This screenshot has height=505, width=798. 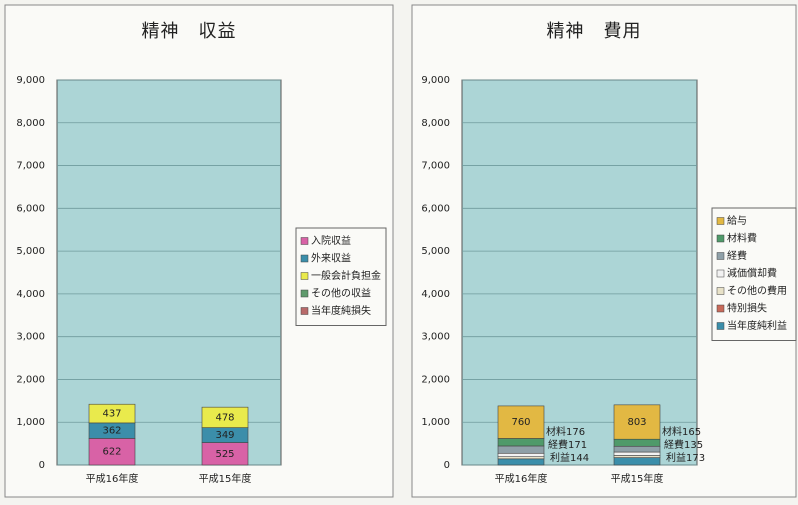 I want to click on data-label: 材料165, so click(x=681, y=431).